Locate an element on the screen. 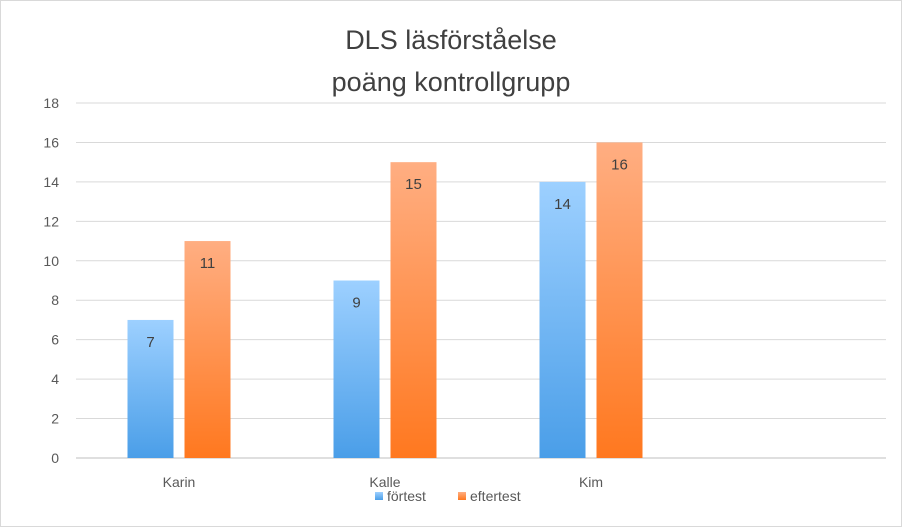 This screenshot has width=902, height=527. data-label: 7 is located at coordinates (150, 342).